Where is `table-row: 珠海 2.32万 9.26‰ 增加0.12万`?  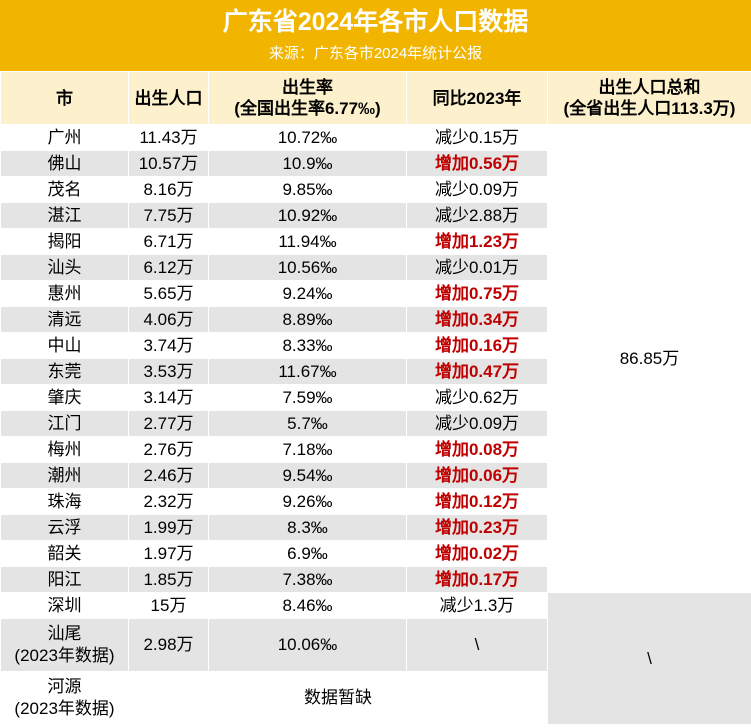 table-row: 珠海 2.32万 9.26‰ 增加0.12万 is located at coordinates (375, 501).